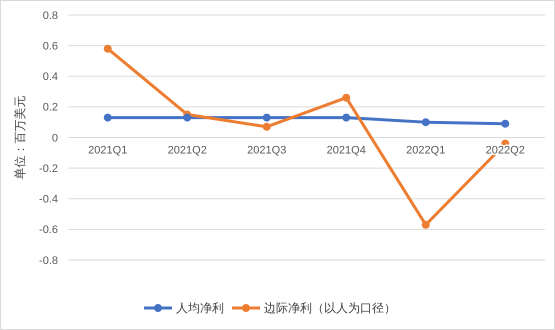 This screenshot has height=330, width=555. Describe the element at coordinates (346, 150) in the screenshot. I see `x-tick-label: 2021Q4` at that location.